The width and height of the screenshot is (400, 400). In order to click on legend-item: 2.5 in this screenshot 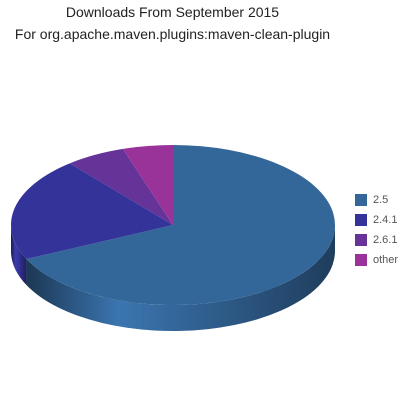, I will do `click(376, 200)`.